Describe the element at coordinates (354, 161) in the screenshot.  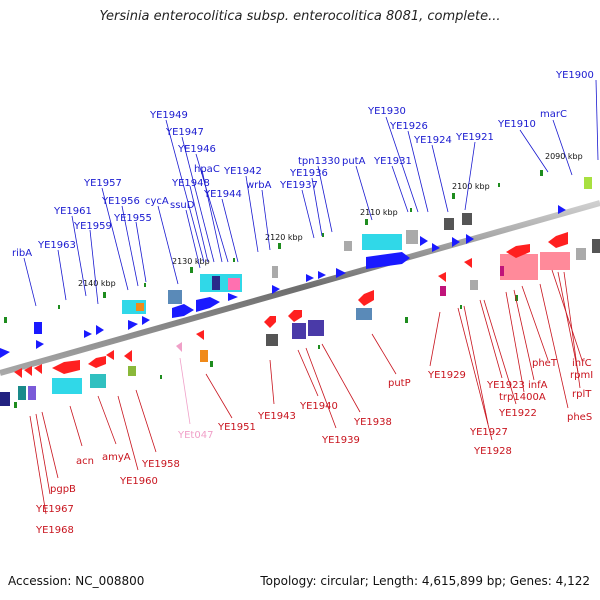
I see `gene-label-putA: putA` at that location.